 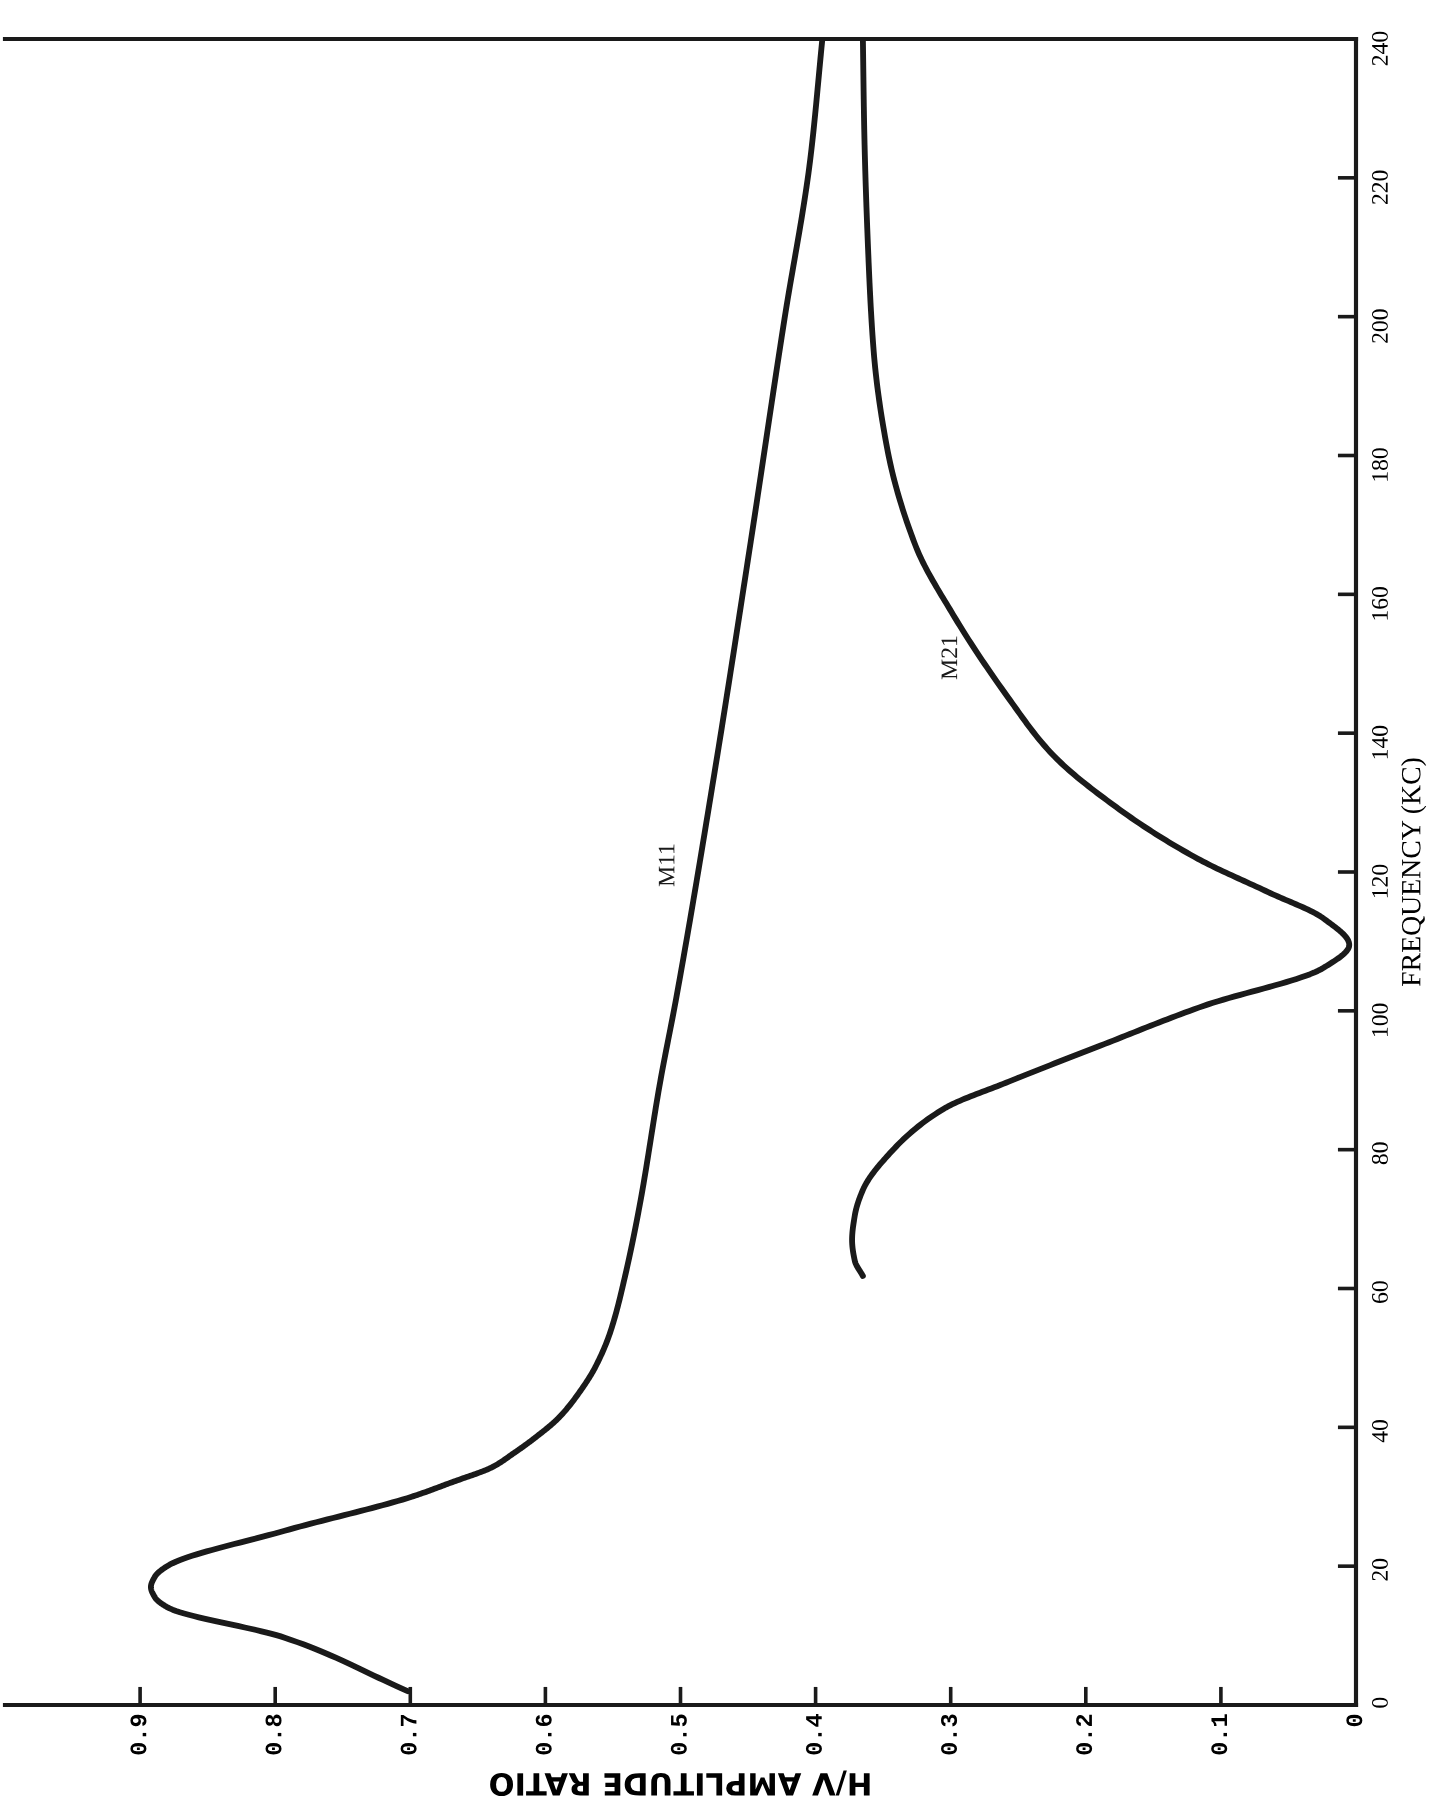 What do you see at coordinates (666, 865) in the screenshot?
I see `text: M11` at bounding box center [666, 865].